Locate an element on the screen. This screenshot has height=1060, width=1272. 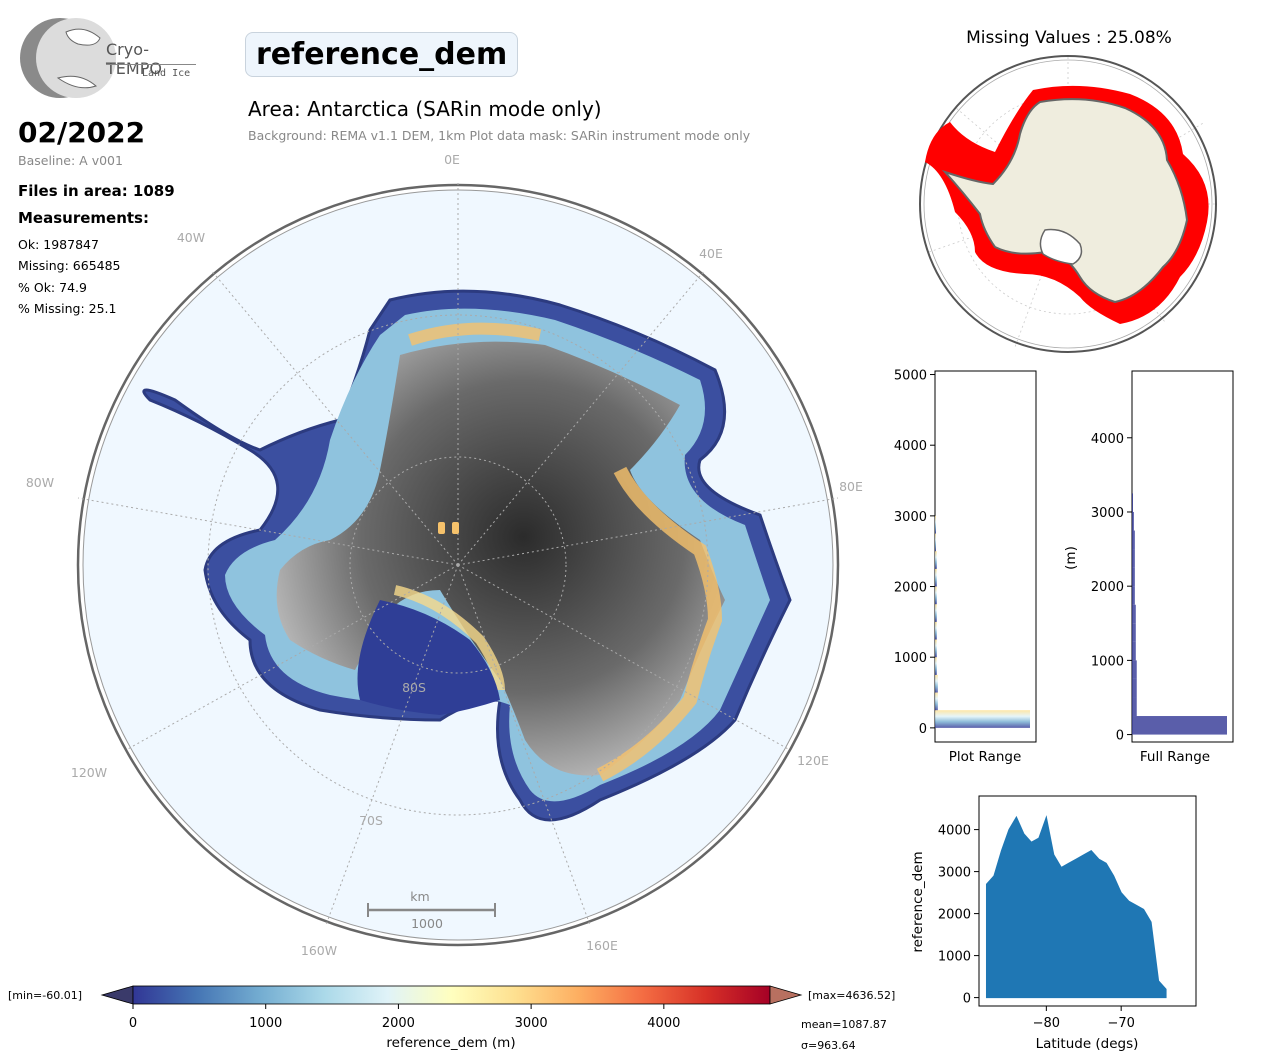
y-tick-label: 5000 is located at coordinates (910, 376).